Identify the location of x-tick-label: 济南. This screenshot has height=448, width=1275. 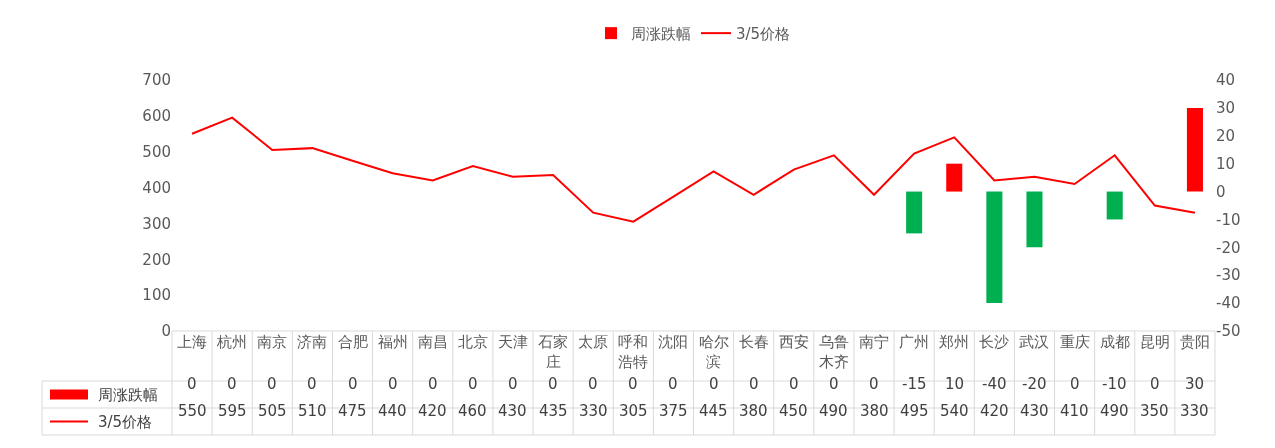
(312, 342).